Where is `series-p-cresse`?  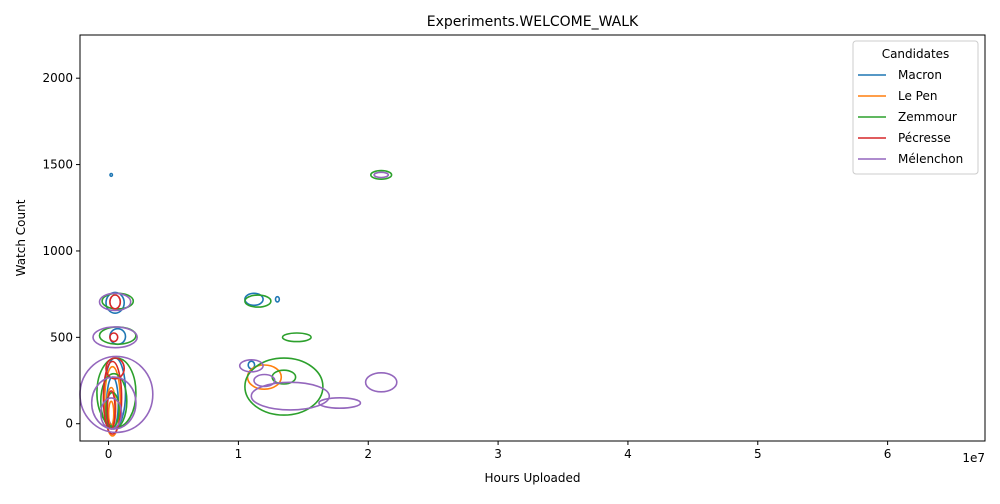 series-p-cresse is located at coordinates (114, 364).